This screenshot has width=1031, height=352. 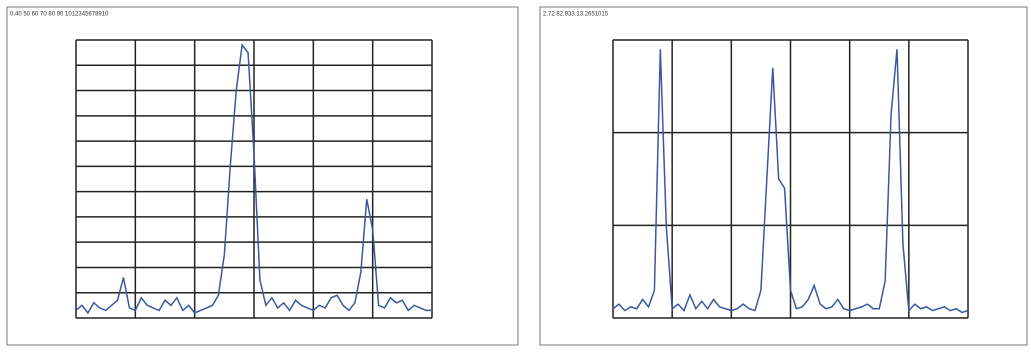 I want to click on panel-title: 0.40 50 60 70 80 90 1012345678910, so click(x=59, y=15).